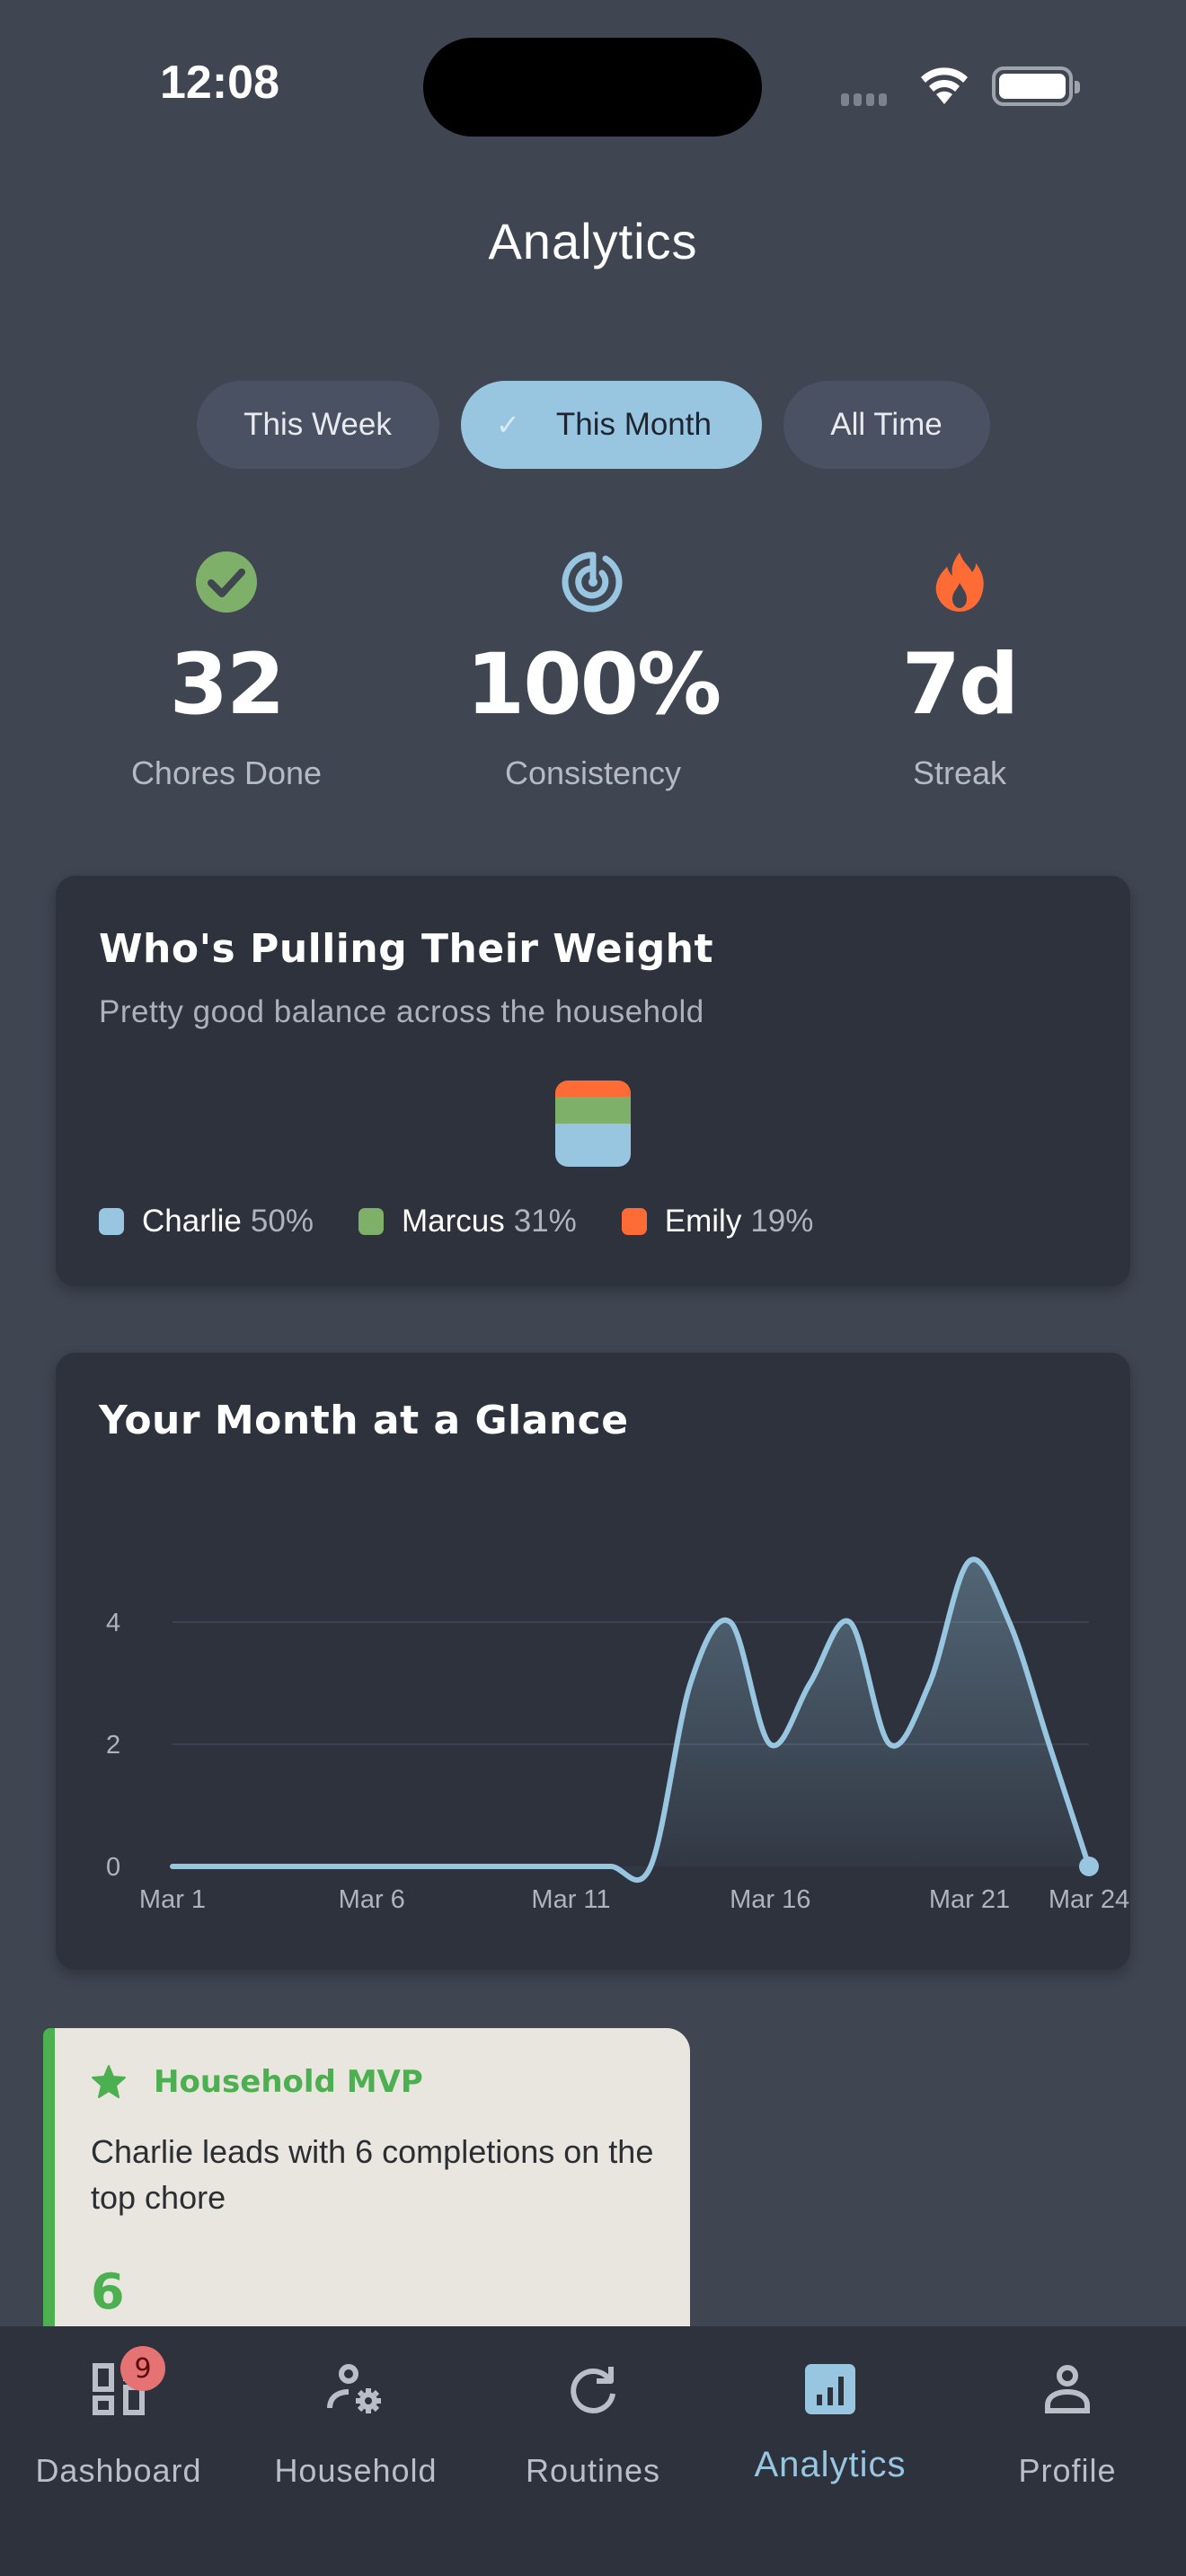 Image resolution: width=1186 pixels, height=2576 pixels. Describe the element at coordinates (113, 1745) in the screenshot. I see `svg-text: 2` at that location.